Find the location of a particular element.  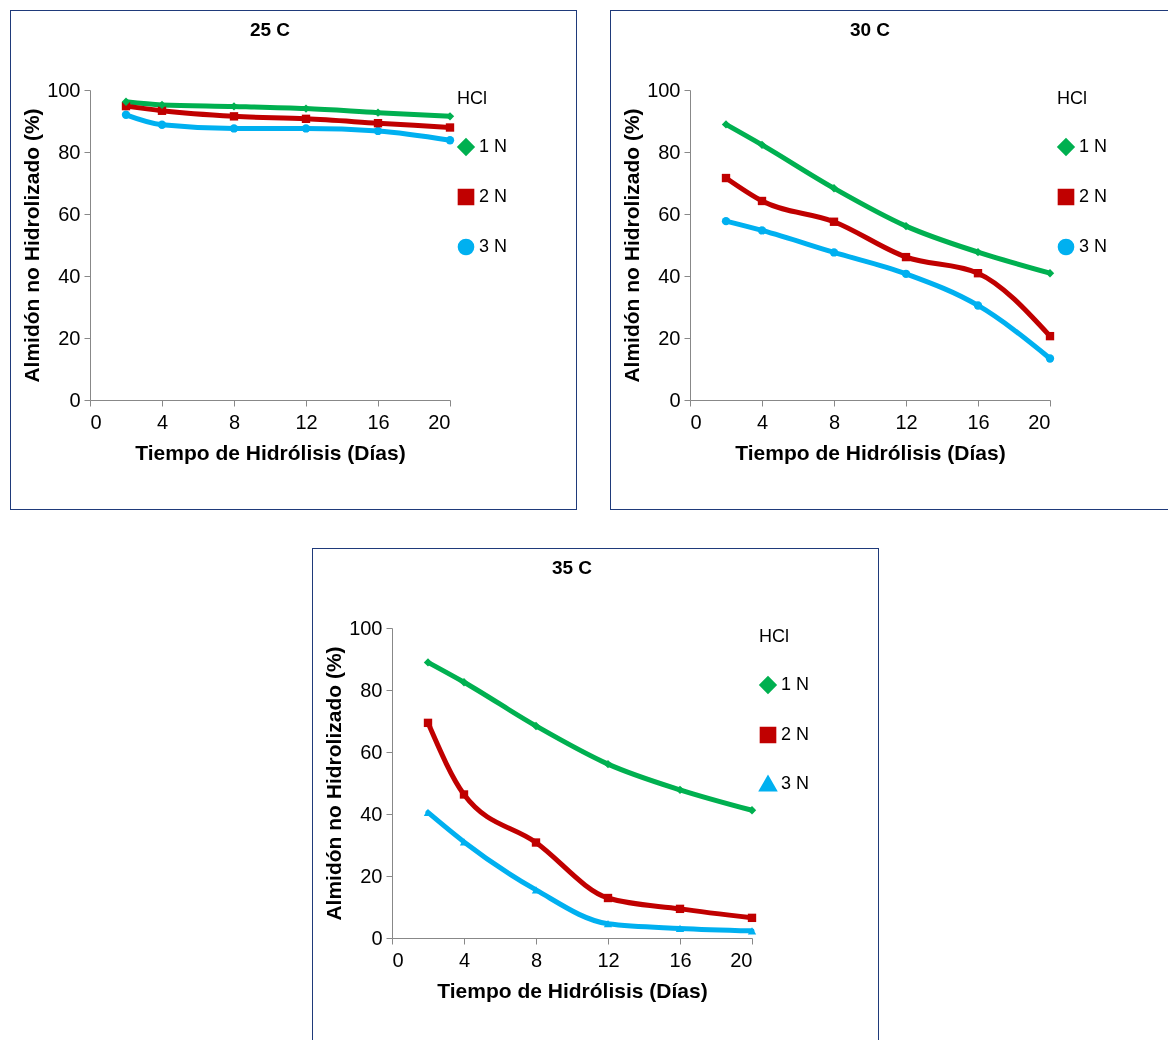

chart-title: 30 C is located at coordinates (870, 29).